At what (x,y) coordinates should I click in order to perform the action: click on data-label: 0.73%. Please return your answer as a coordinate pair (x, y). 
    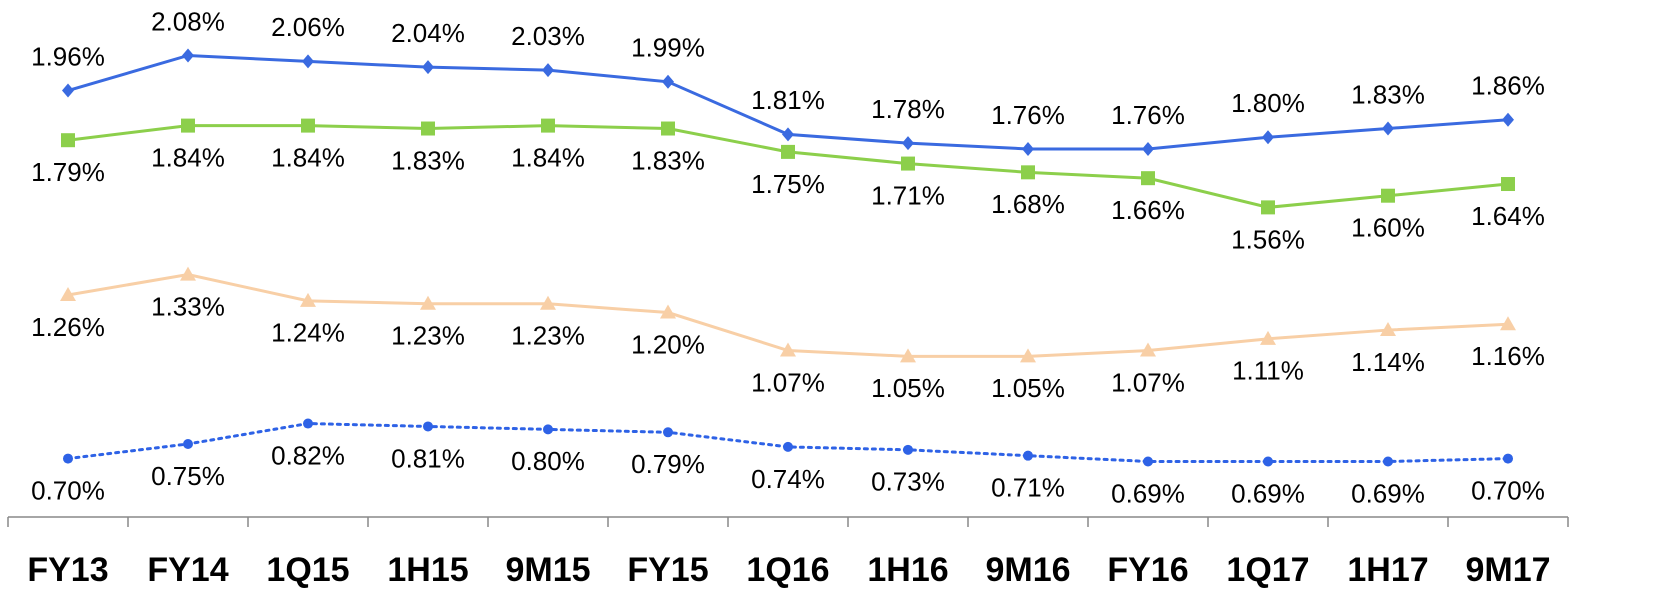
    Looking at the image, I should click on (908, 482).